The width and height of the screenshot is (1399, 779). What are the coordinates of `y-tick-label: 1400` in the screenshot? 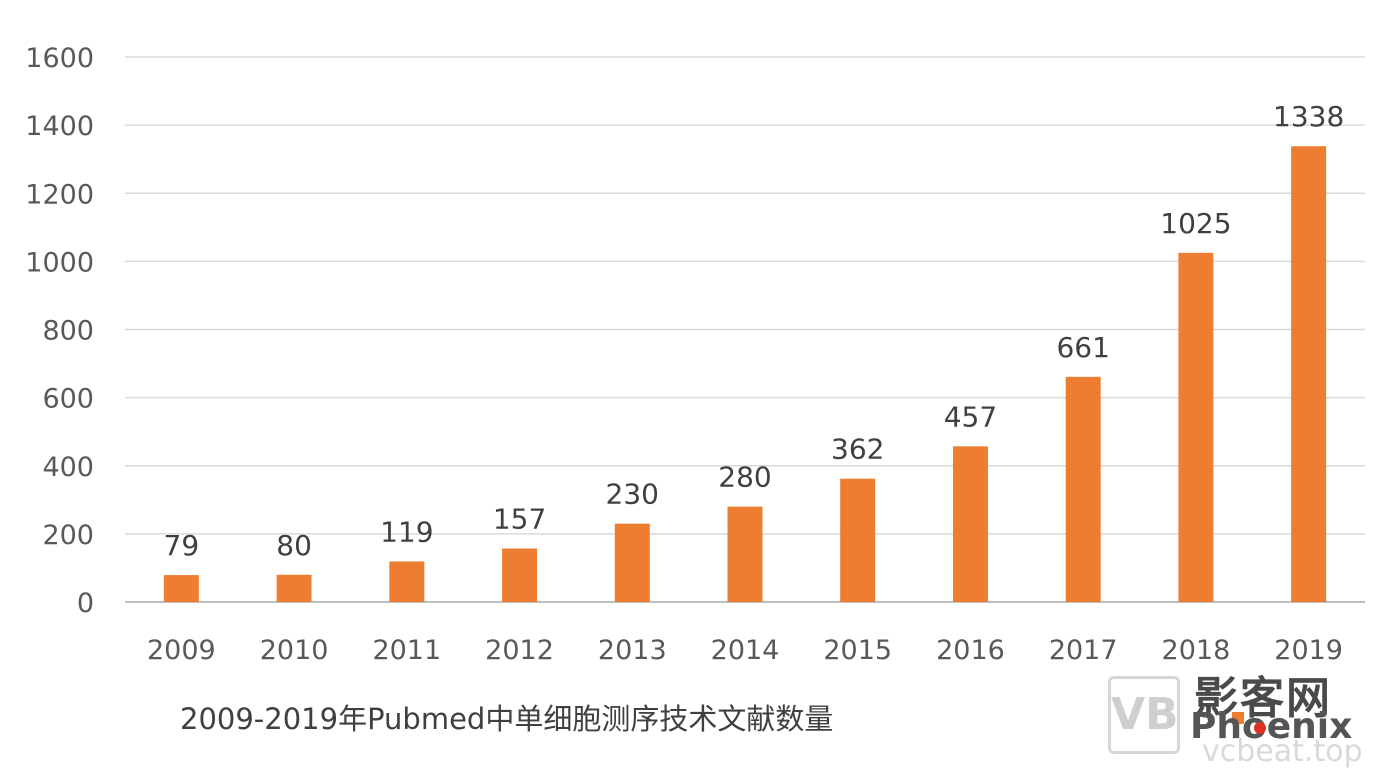 It's located at (59, 126).